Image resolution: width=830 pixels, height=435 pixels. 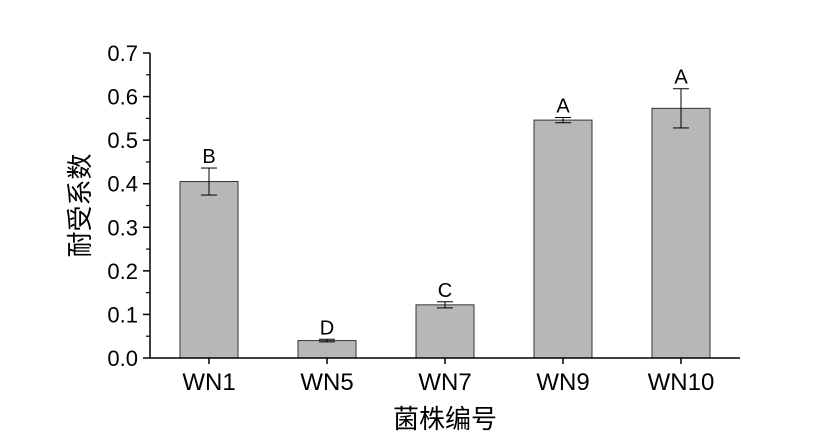 What do you see at coordinates (562, 382) in the screenshot?
I see `x-tick-label-WN9: WN9` at bounding box center [562, 382].